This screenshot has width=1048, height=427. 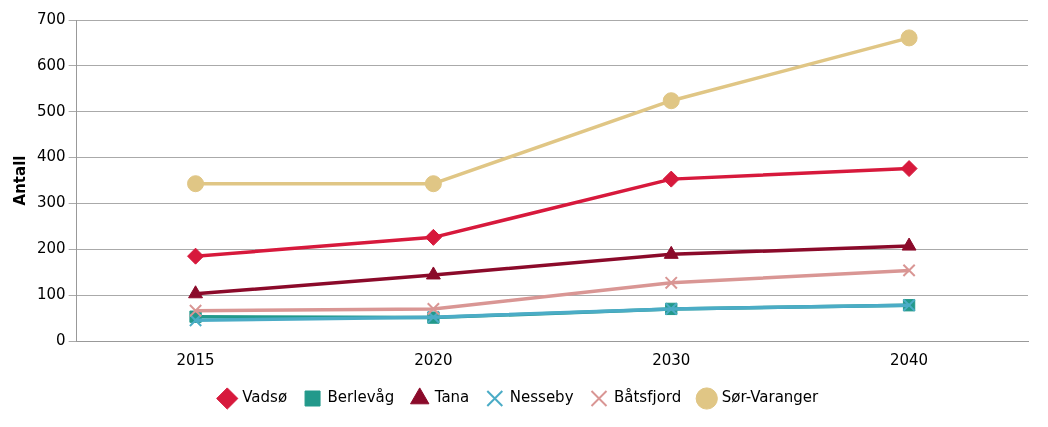 I want to click on legend-label: Sør-Varanger, so click(x=770, y=397).